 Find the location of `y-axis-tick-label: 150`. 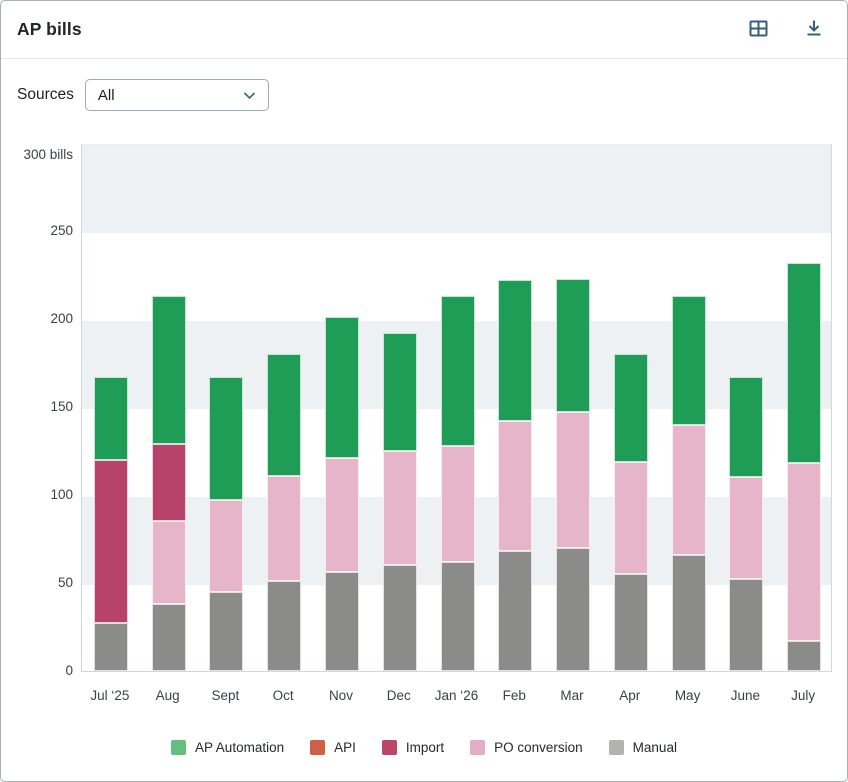

y-axis-tick-label: 150 is located at coordinates (61, 406).